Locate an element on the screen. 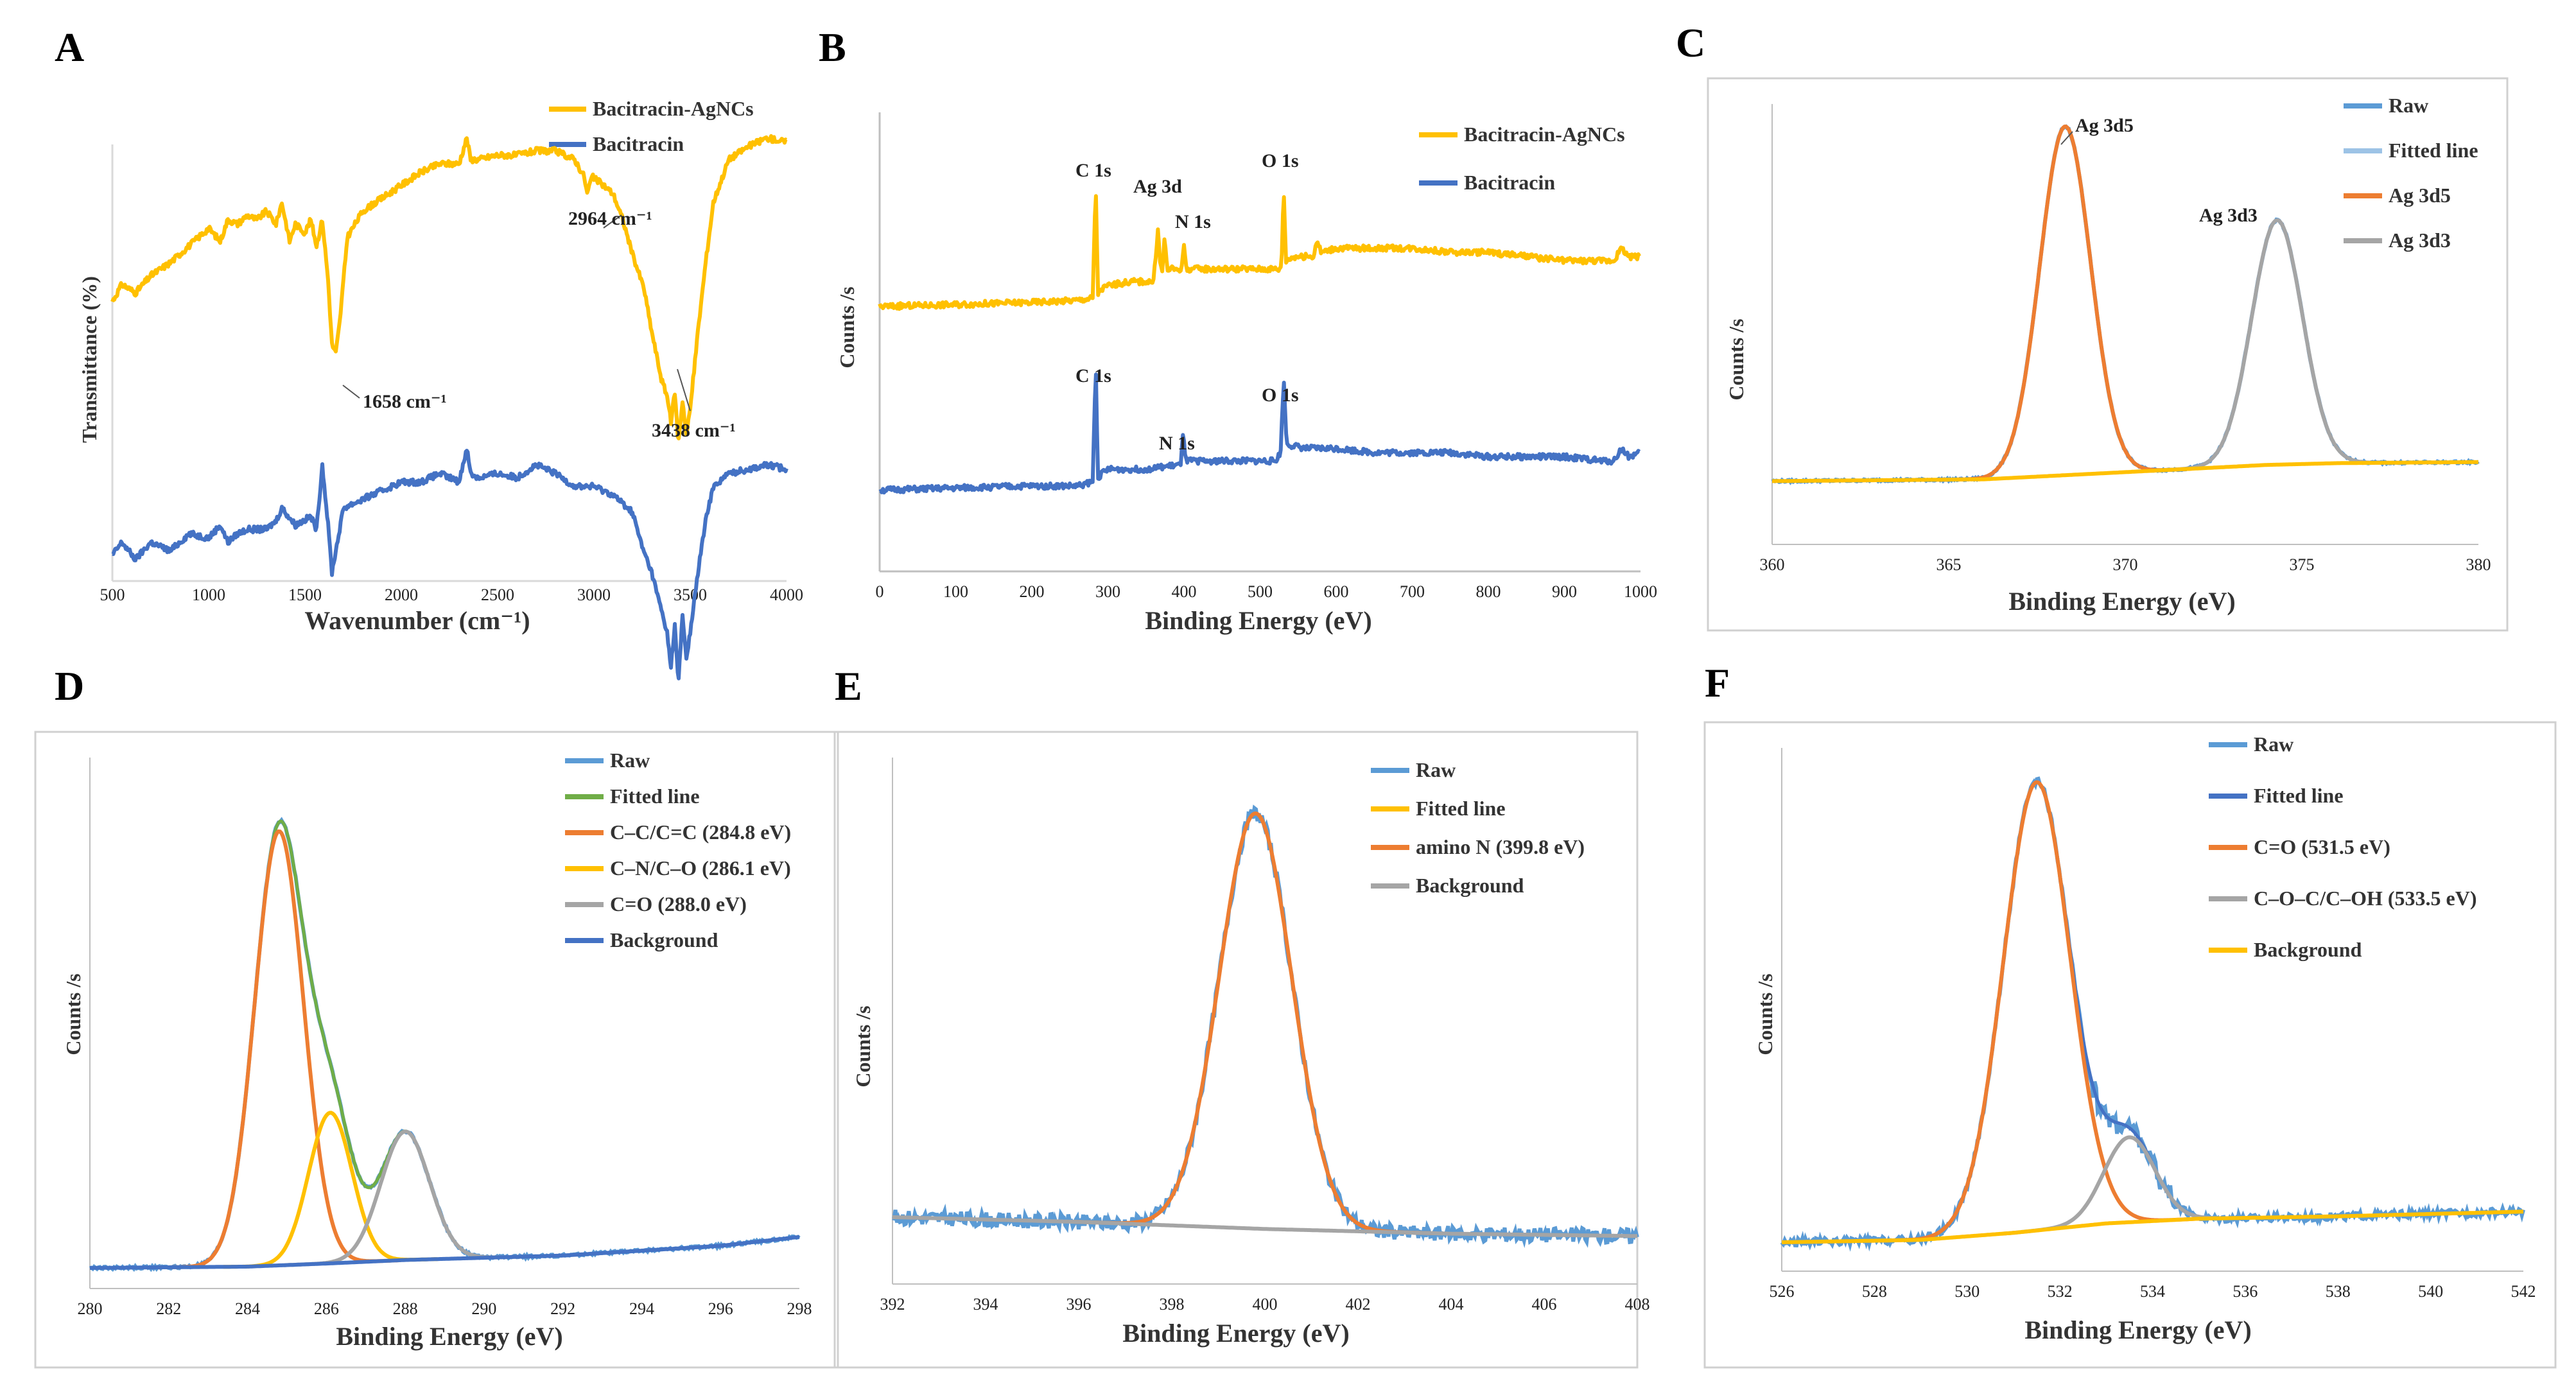  x-tick-label: 288 is located at coordinates (405, 1308).